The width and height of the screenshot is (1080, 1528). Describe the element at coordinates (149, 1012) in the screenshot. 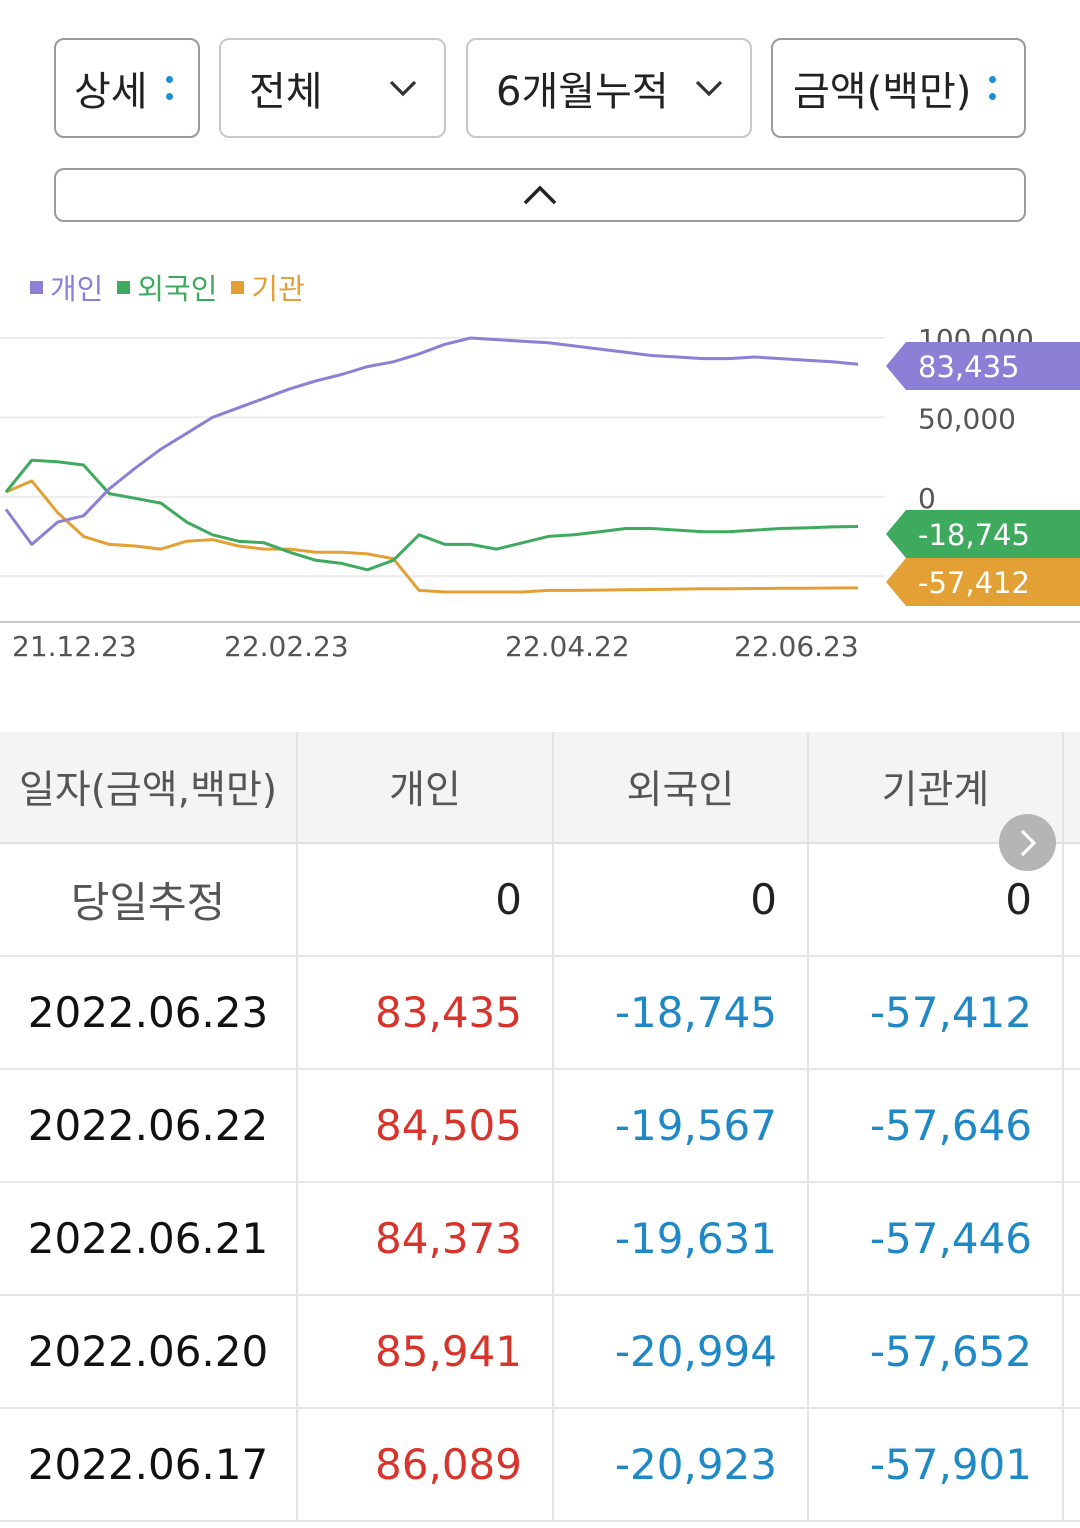

I see `cell-date: 2022.06.23` at that location.